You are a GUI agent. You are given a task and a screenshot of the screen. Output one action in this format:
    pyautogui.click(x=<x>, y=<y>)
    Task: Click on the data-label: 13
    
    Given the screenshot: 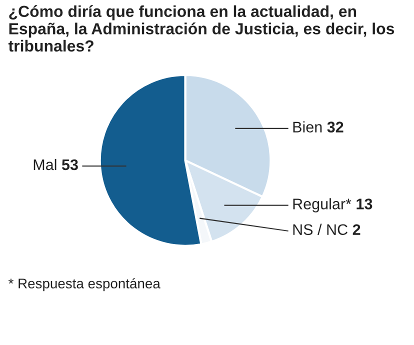 What is the action you would take?
    pyautogui.click(x=364, y=204)
    